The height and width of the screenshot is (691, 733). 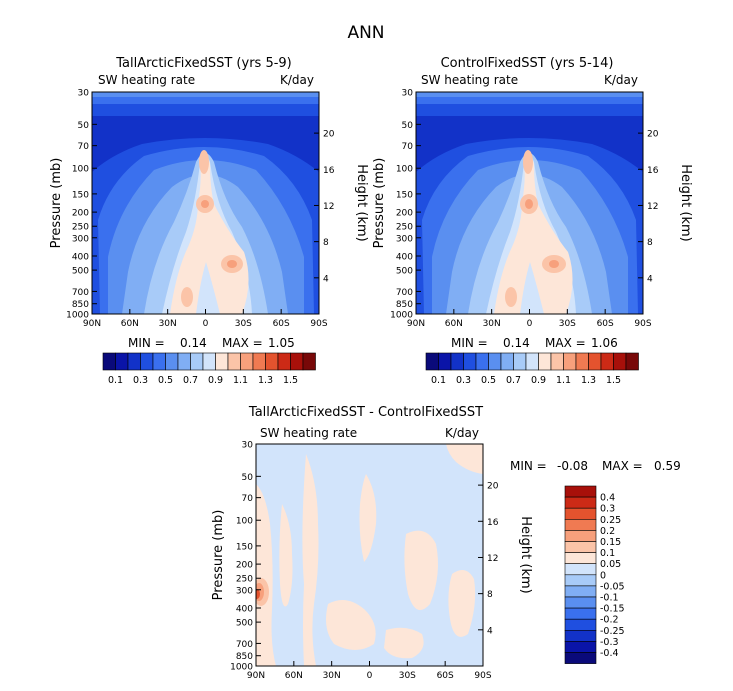 I want to click on y-tick-label: 1000, so click(x=241, y=668).